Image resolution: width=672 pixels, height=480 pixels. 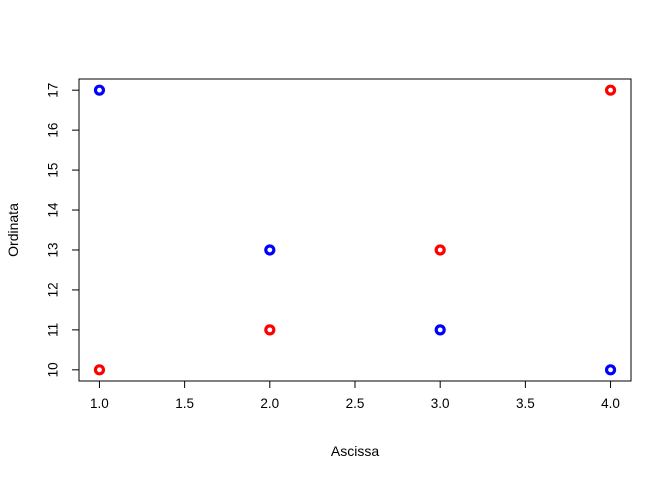 I want to click on x-tick-label: 1.5, so click(x=184, y=403).